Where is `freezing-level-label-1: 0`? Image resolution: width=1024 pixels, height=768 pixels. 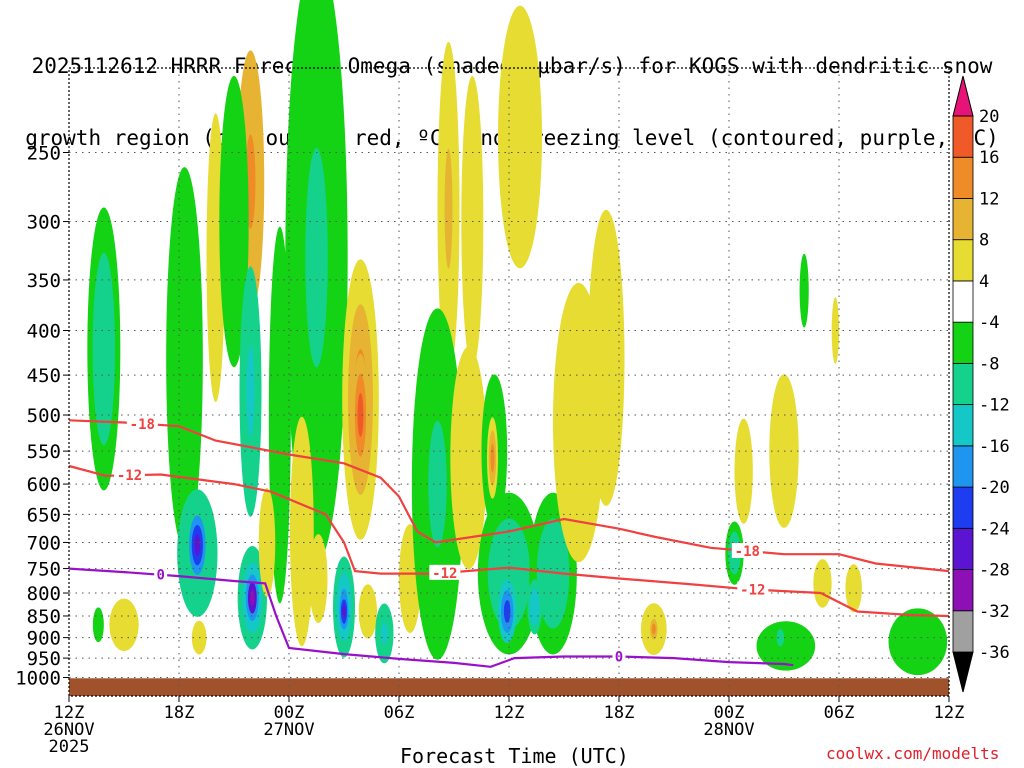 freezing-level-label-1: 0 is located at coordinates (619, 657).